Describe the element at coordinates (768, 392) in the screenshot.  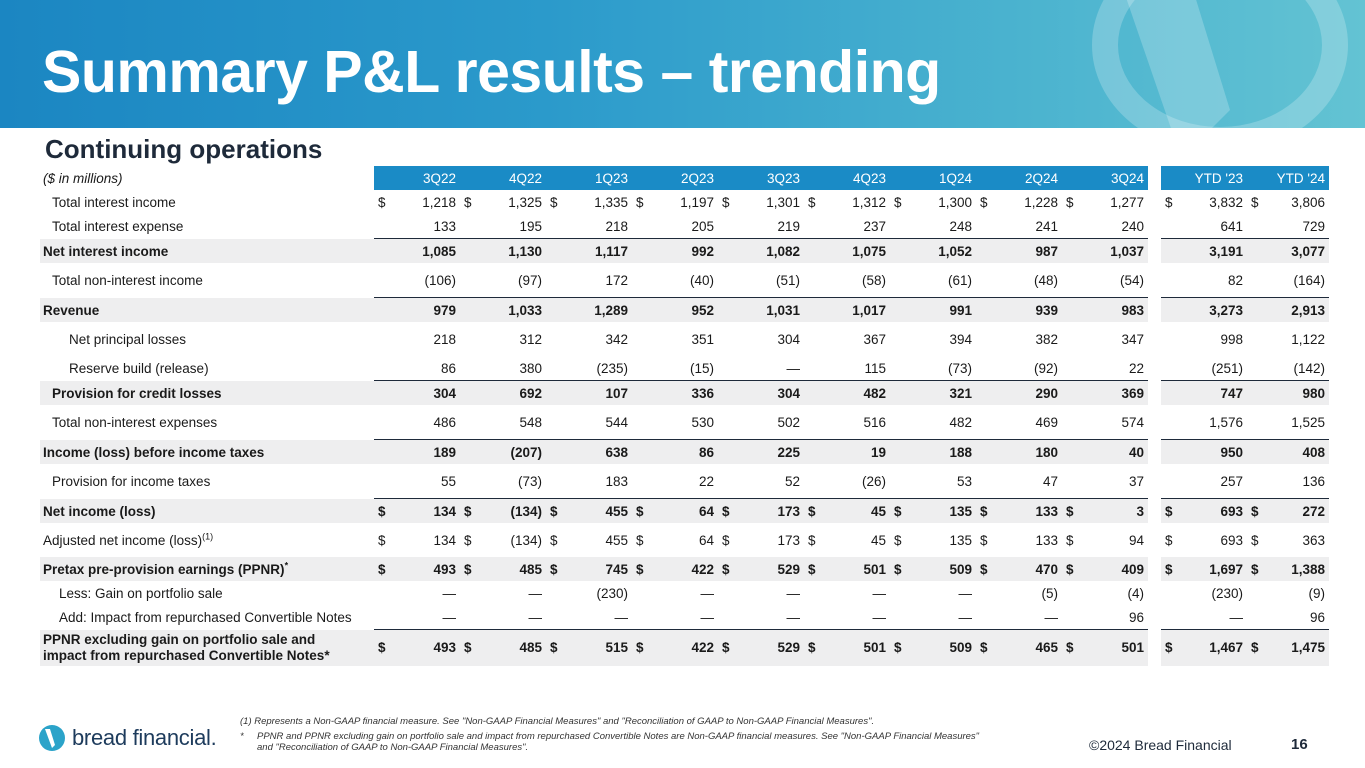
I see `table-cell: 304` at that location.